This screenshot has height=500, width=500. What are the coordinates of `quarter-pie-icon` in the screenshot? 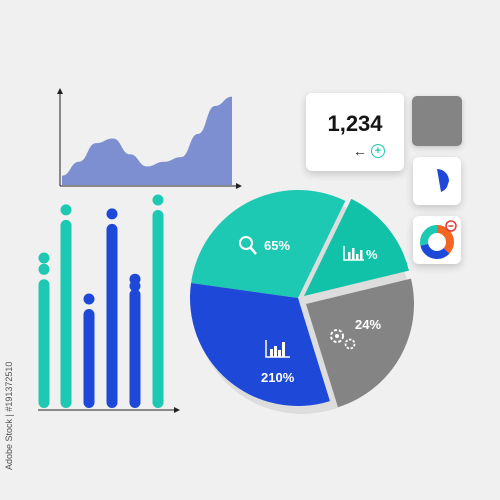 It's located at (443, 180).